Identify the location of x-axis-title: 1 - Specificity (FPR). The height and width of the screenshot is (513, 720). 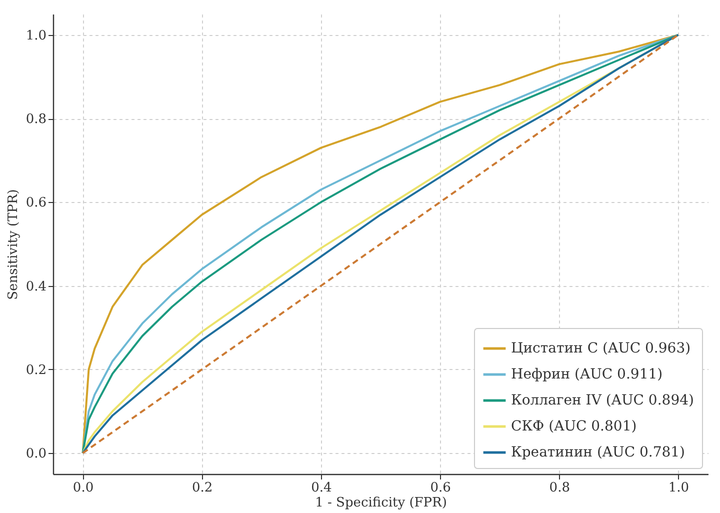
(381, 503).